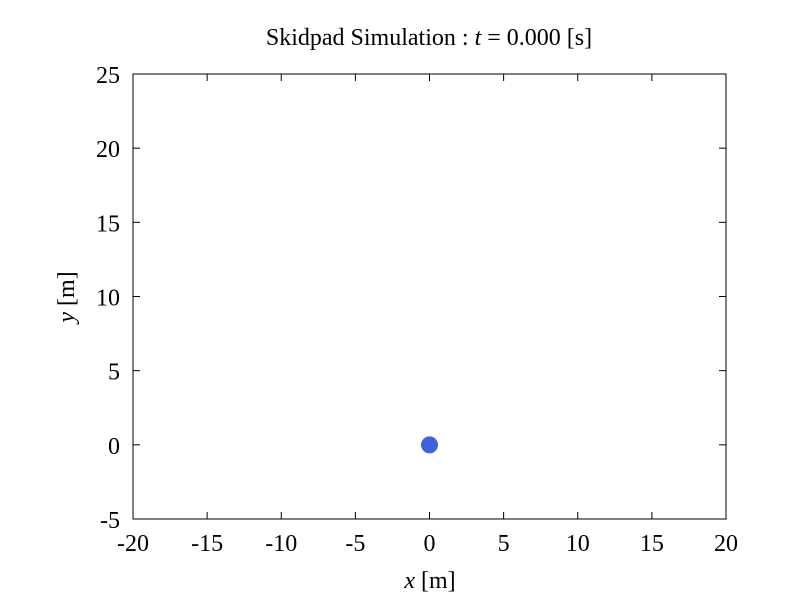 The image size is (800, 600). Describe the element at coordinates (479, 38) in the screenshot. I see `chart-title-time-variable: t` at that location.